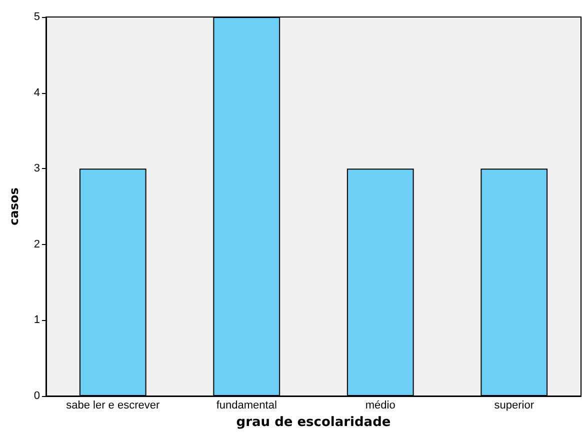  Describe the element at coordinates (380, 406) in the screenshot. I see `x-tick-label: médio` at that location.